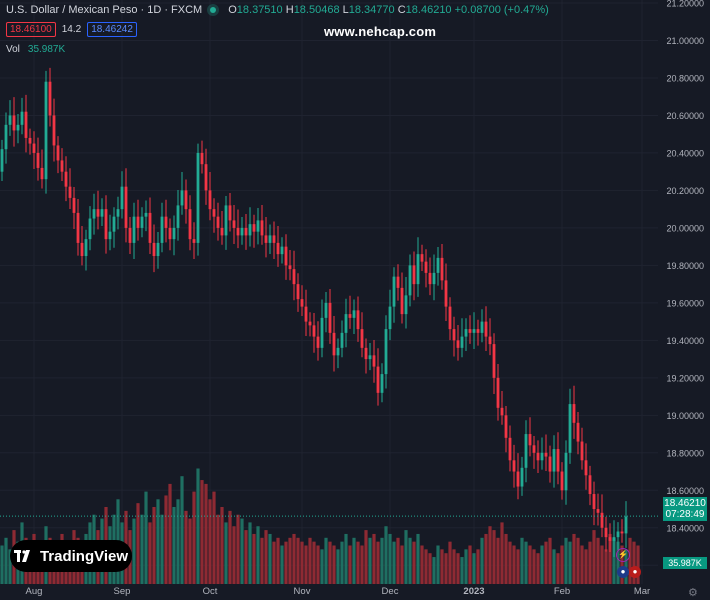 The width and height of the screenshot is (710, 600). What do you see at coordinates (693, 593) in the screenshot?
I see `settings-gear-icon: ⚙` at bounding box center [693, 593].